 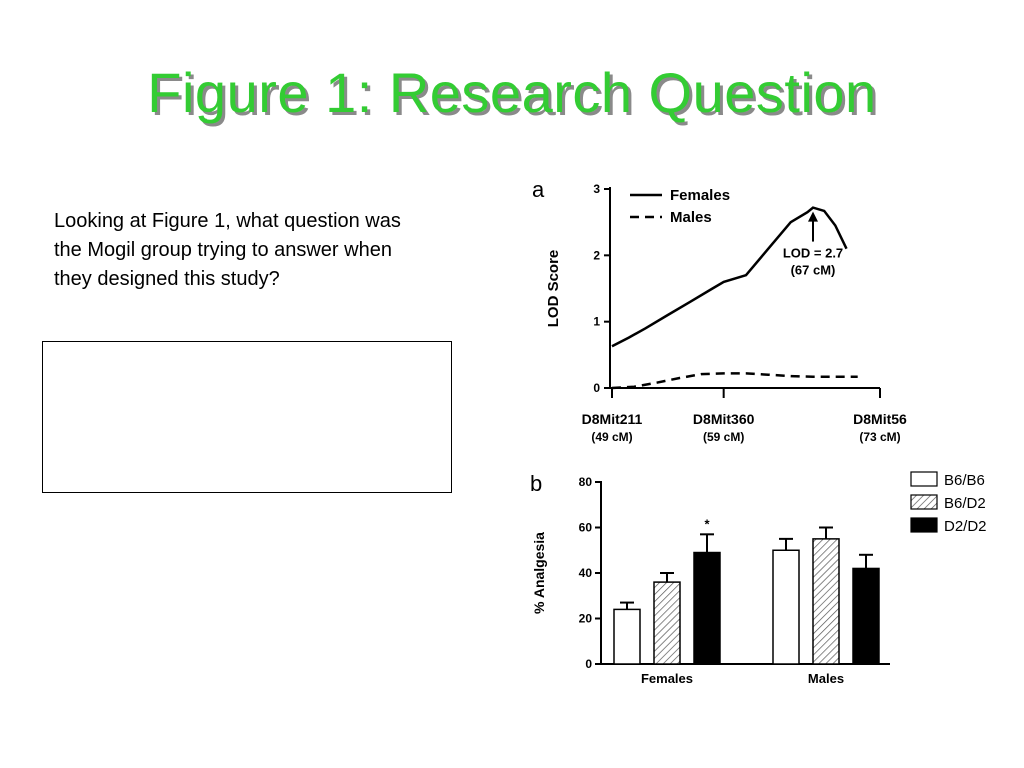 I want to click on series-line-males, so click(x=734, y=381).